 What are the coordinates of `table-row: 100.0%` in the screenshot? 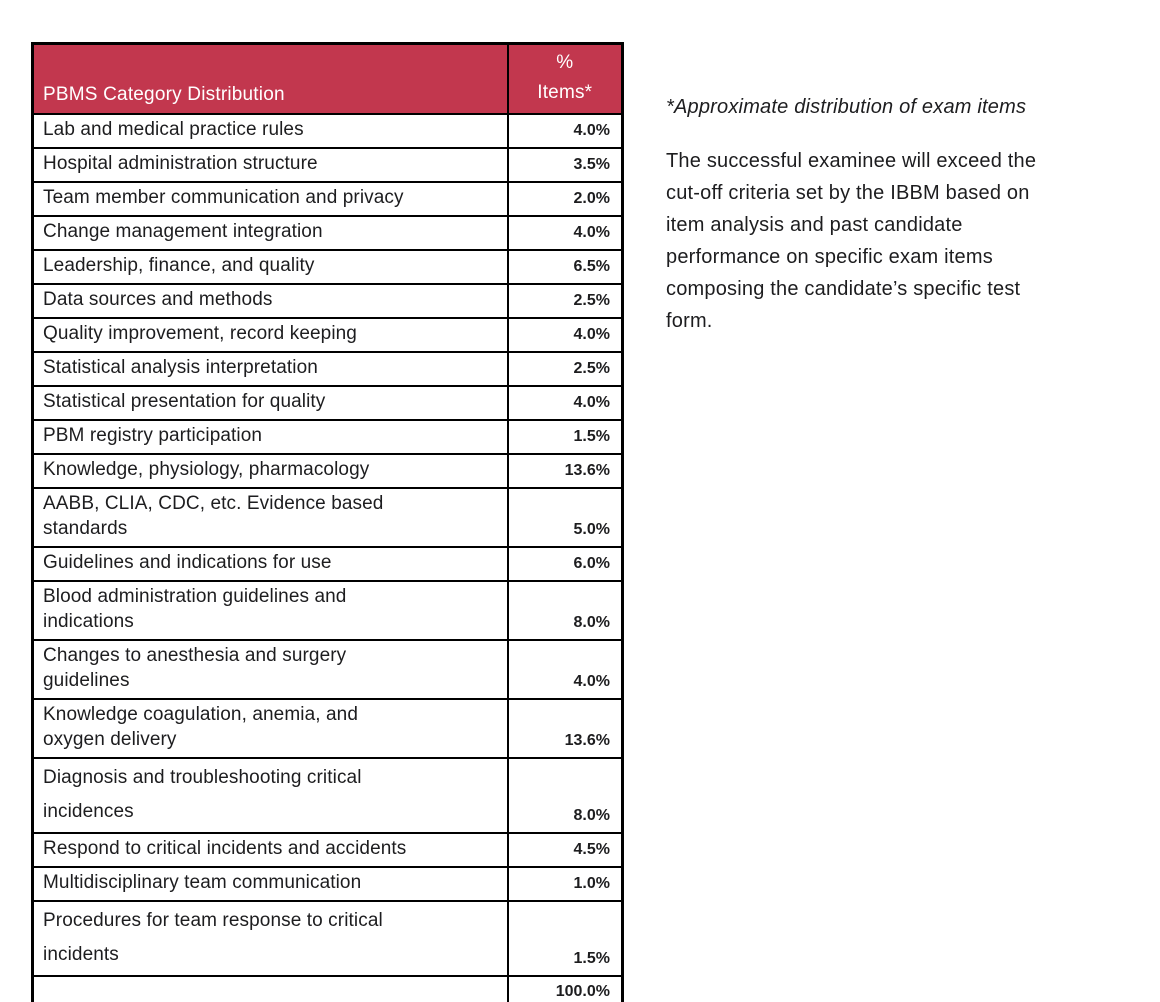 It's located at (327, 988).